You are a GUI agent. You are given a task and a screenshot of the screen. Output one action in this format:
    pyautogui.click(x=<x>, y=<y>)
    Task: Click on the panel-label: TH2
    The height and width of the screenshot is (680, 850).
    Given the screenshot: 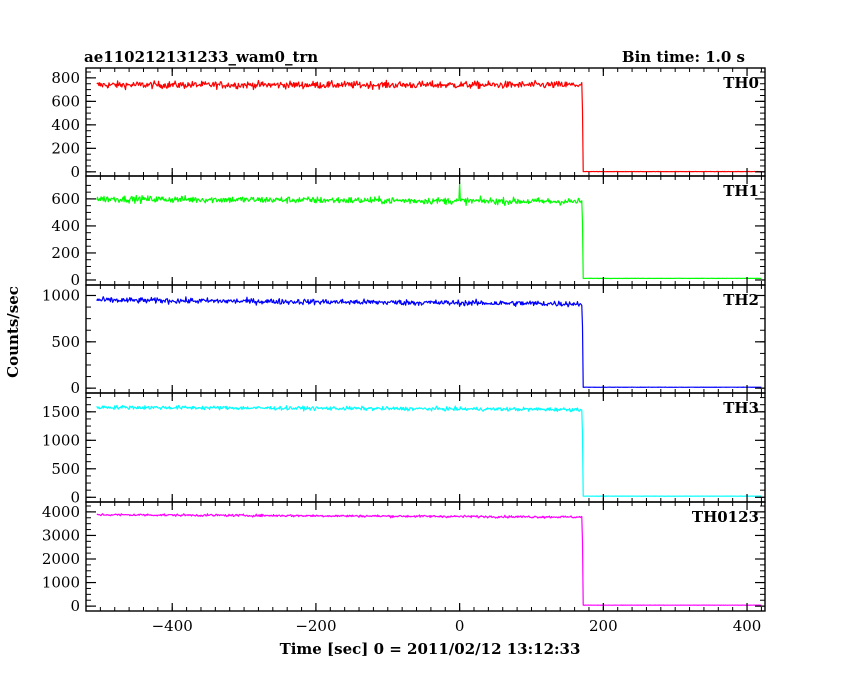 What is the action you would take?
    pyautogui.click(x=741, y=300)
    